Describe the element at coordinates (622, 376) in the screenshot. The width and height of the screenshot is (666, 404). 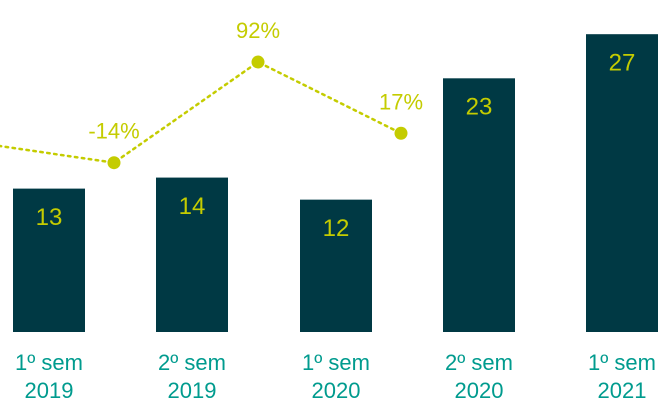
I see `x-tick-label: 1º sem 2021` at that location.